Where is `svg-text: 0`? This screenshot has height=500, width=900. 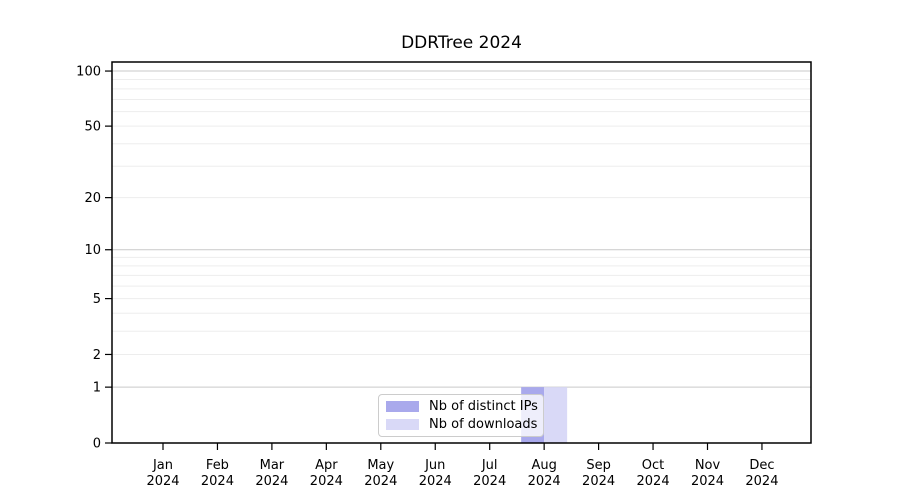 svg-text: 0 is located at coordinates (97, 444).